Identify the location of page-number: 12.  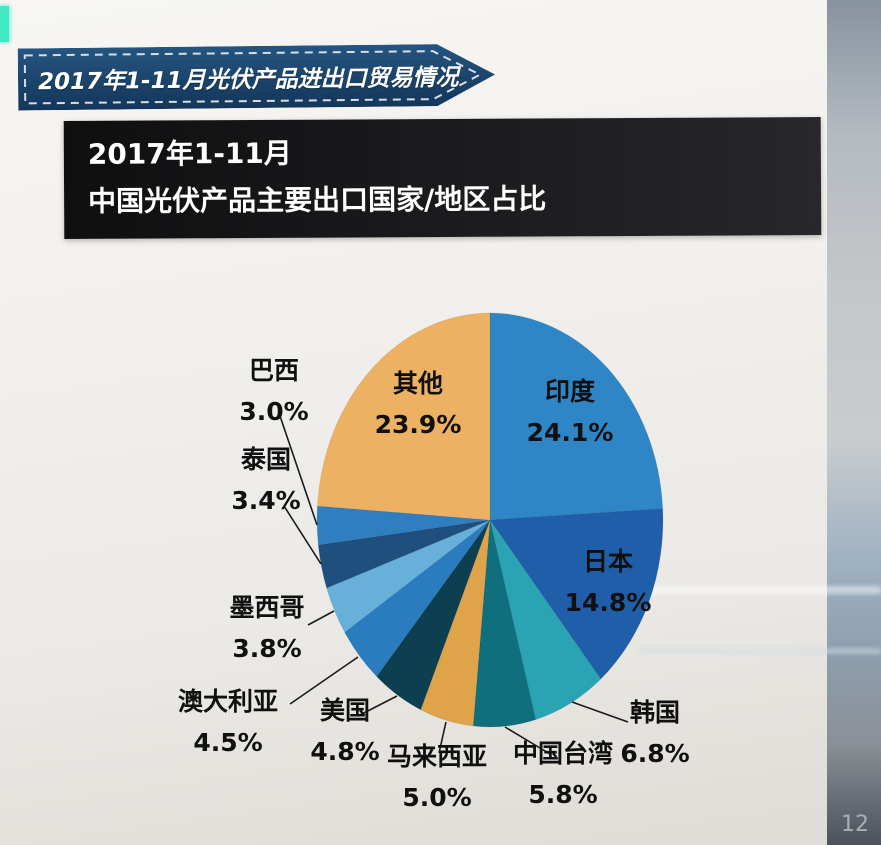
(855, 824).